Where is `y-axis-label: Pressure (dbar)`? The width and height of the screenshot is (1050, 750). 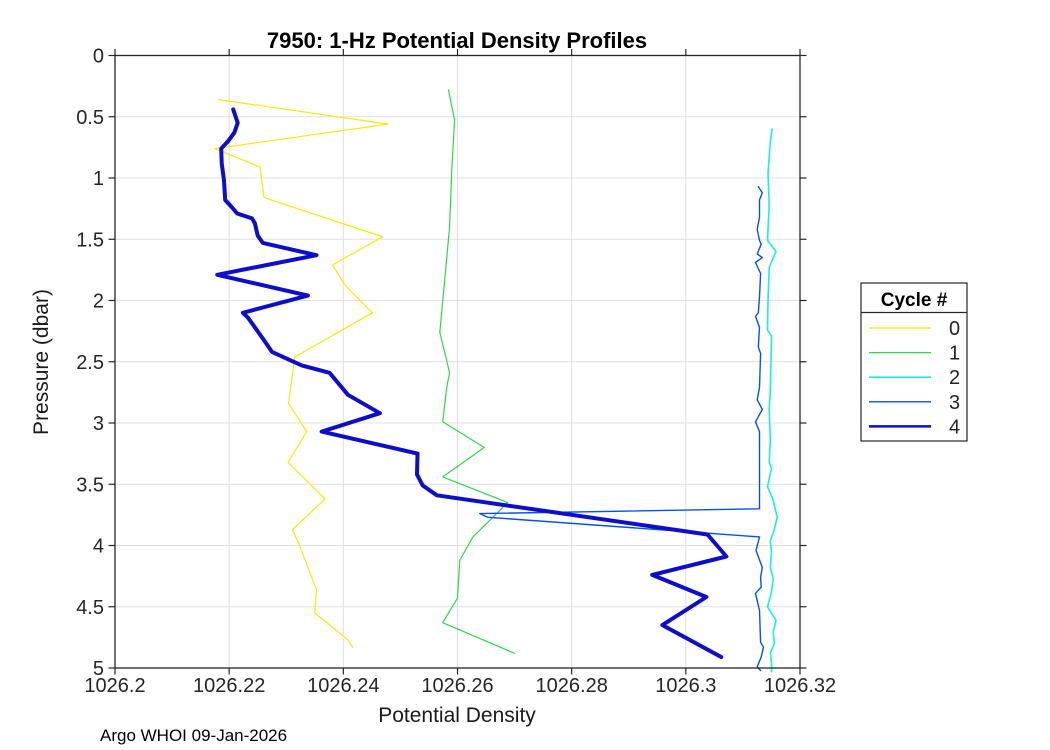 y-axis-label: Pressure (dbar) is located at coordinates (41, 362).